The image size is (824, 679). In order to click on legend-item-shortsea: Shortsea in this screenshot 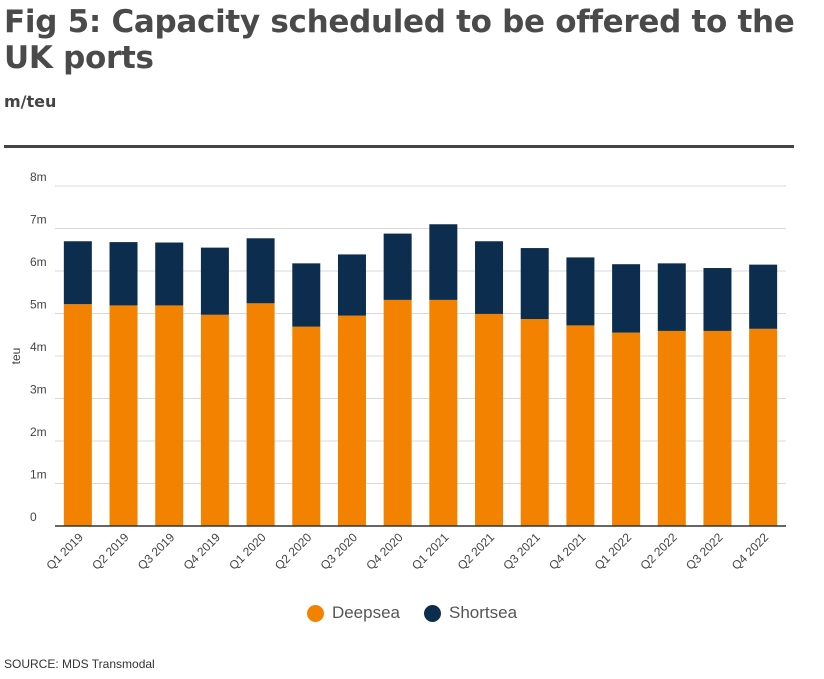, I will do `click(470, 613)`.